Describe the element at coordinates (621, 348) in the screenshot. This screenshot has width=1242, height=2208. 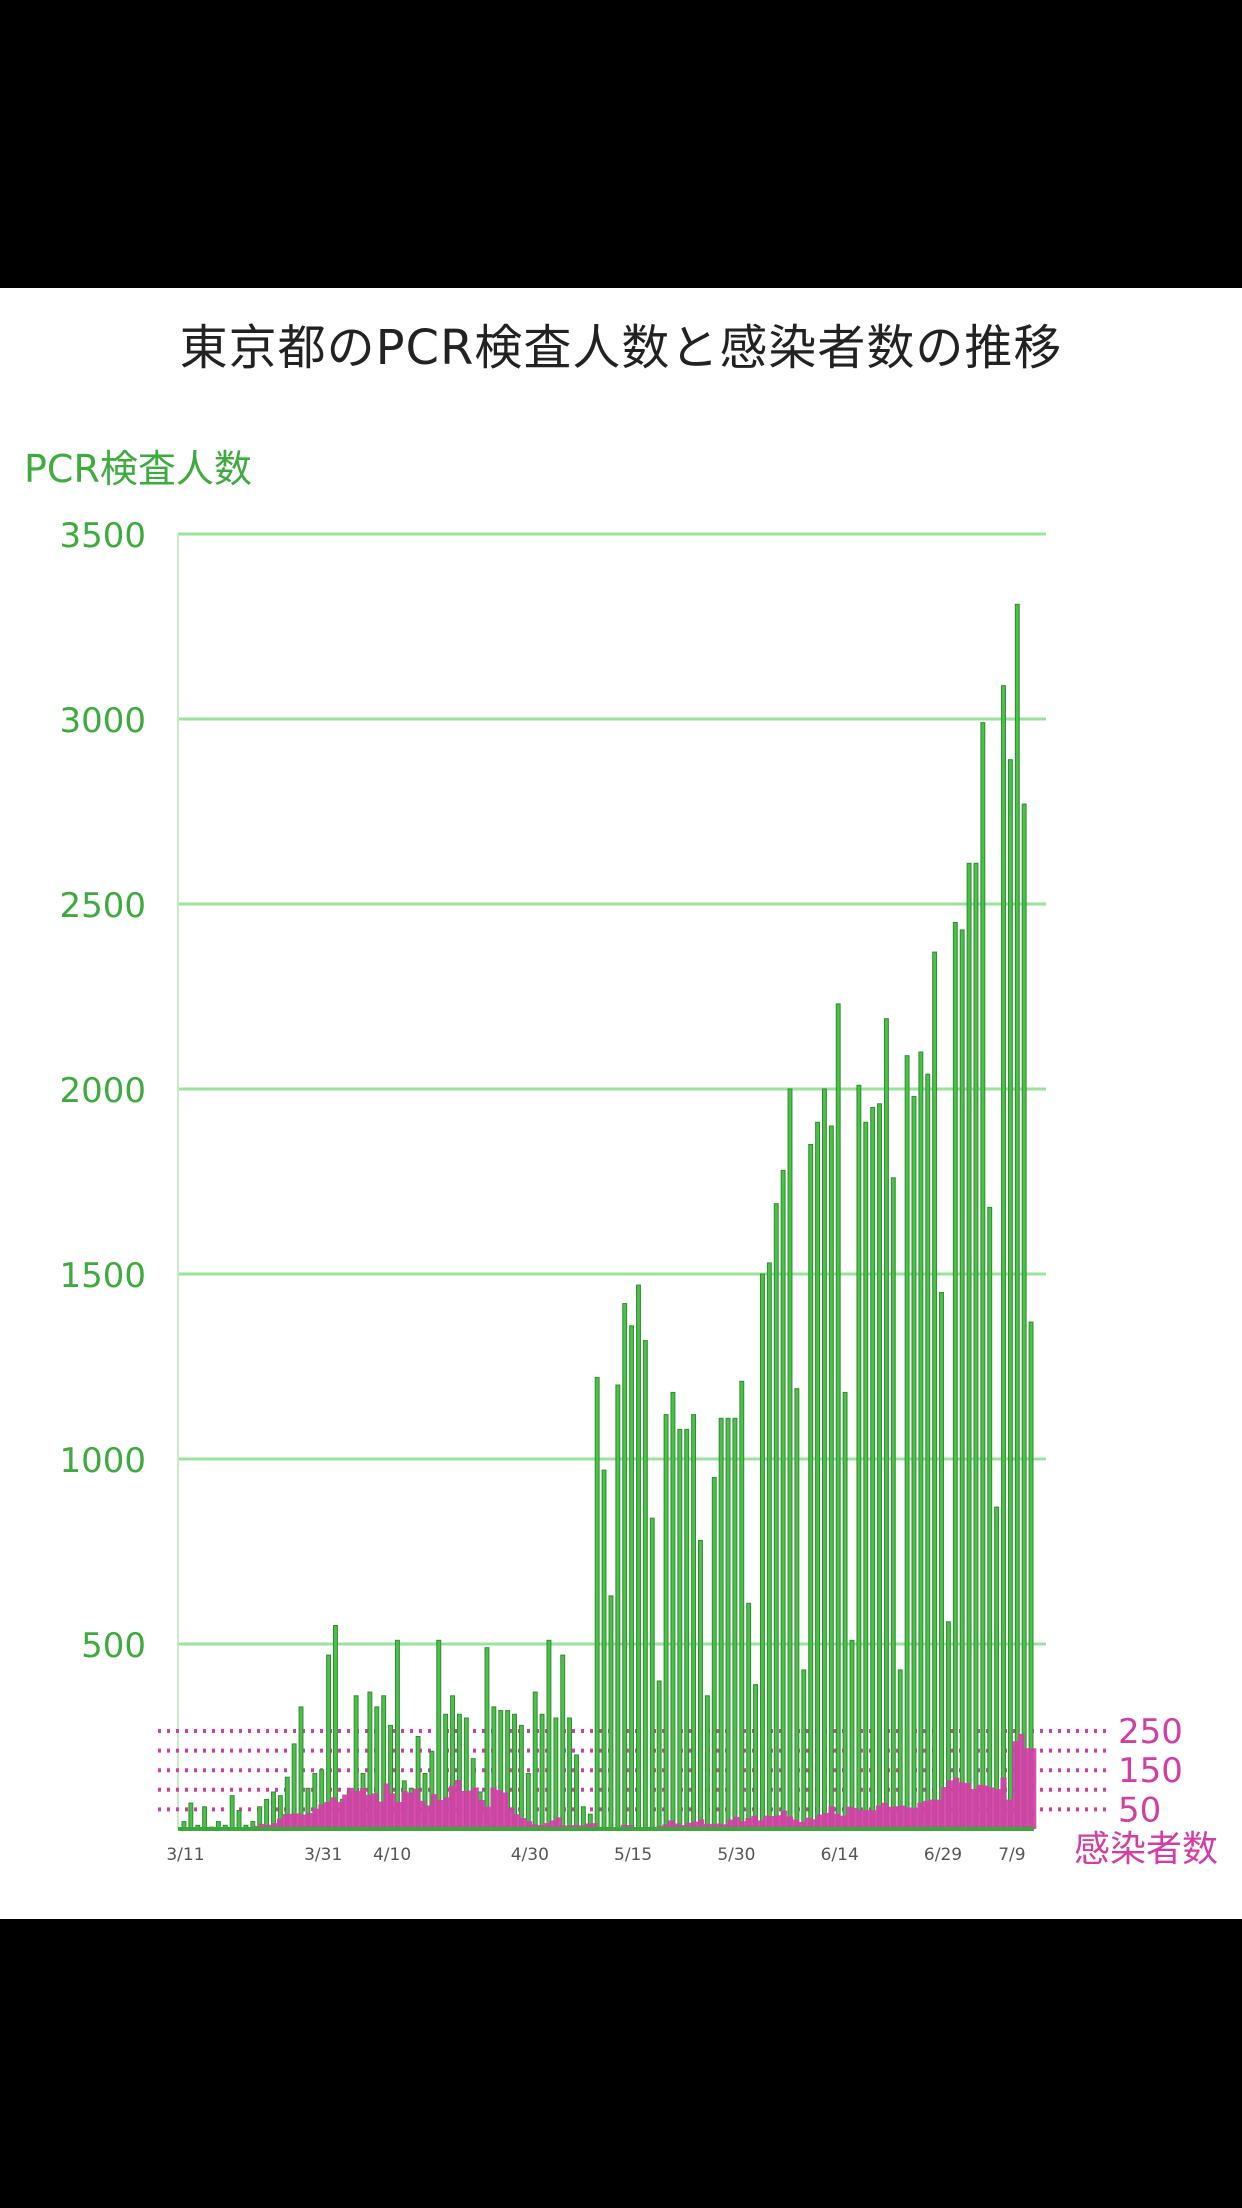
I see `chart-title: 東京都のPCR検査人数と感染者数の推移` at that location.